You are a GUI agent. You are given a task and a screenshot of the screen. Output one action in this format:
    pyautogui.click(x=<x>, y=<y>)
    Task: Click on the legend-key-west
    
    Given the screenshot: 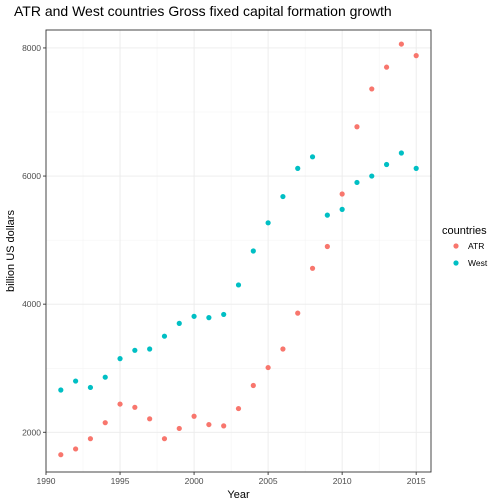 What is the action you would take?
    pyautogui.click(x=456, y=263)
    